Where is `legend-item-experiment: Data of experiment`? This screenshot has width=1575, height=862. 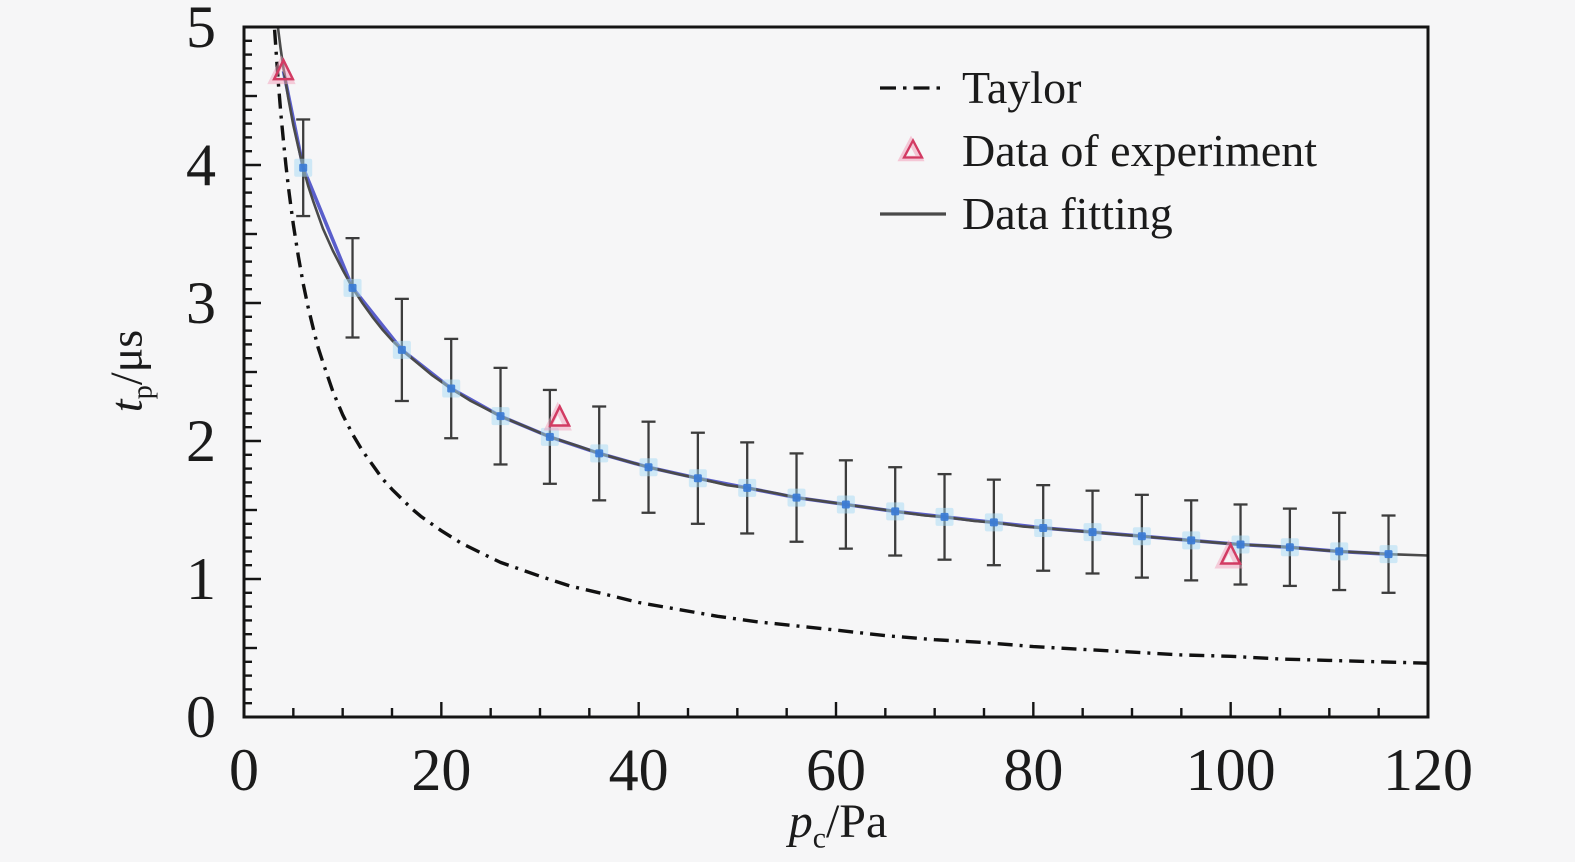
legend-item-experiment: Data of experiment is located at coordinates (1096, 150).